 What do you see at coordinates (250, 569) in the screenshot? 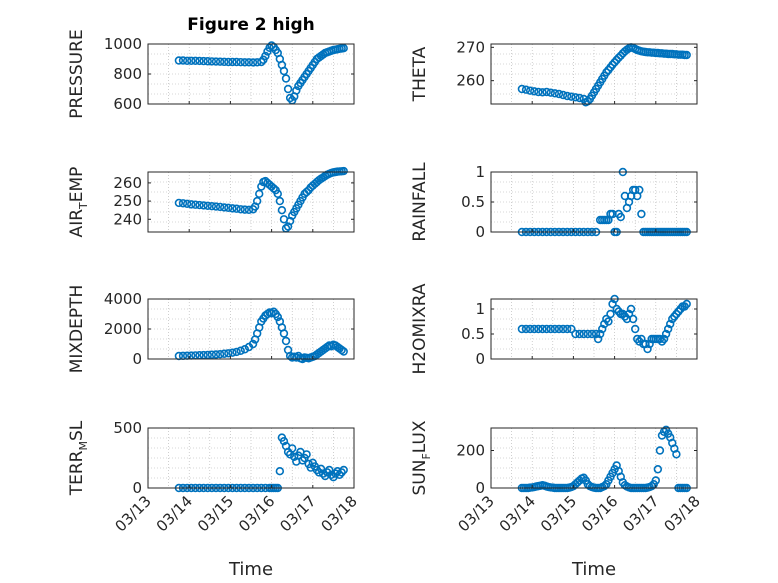
I see `x-axis-label-left: Time` at bounding box center [250, 569].